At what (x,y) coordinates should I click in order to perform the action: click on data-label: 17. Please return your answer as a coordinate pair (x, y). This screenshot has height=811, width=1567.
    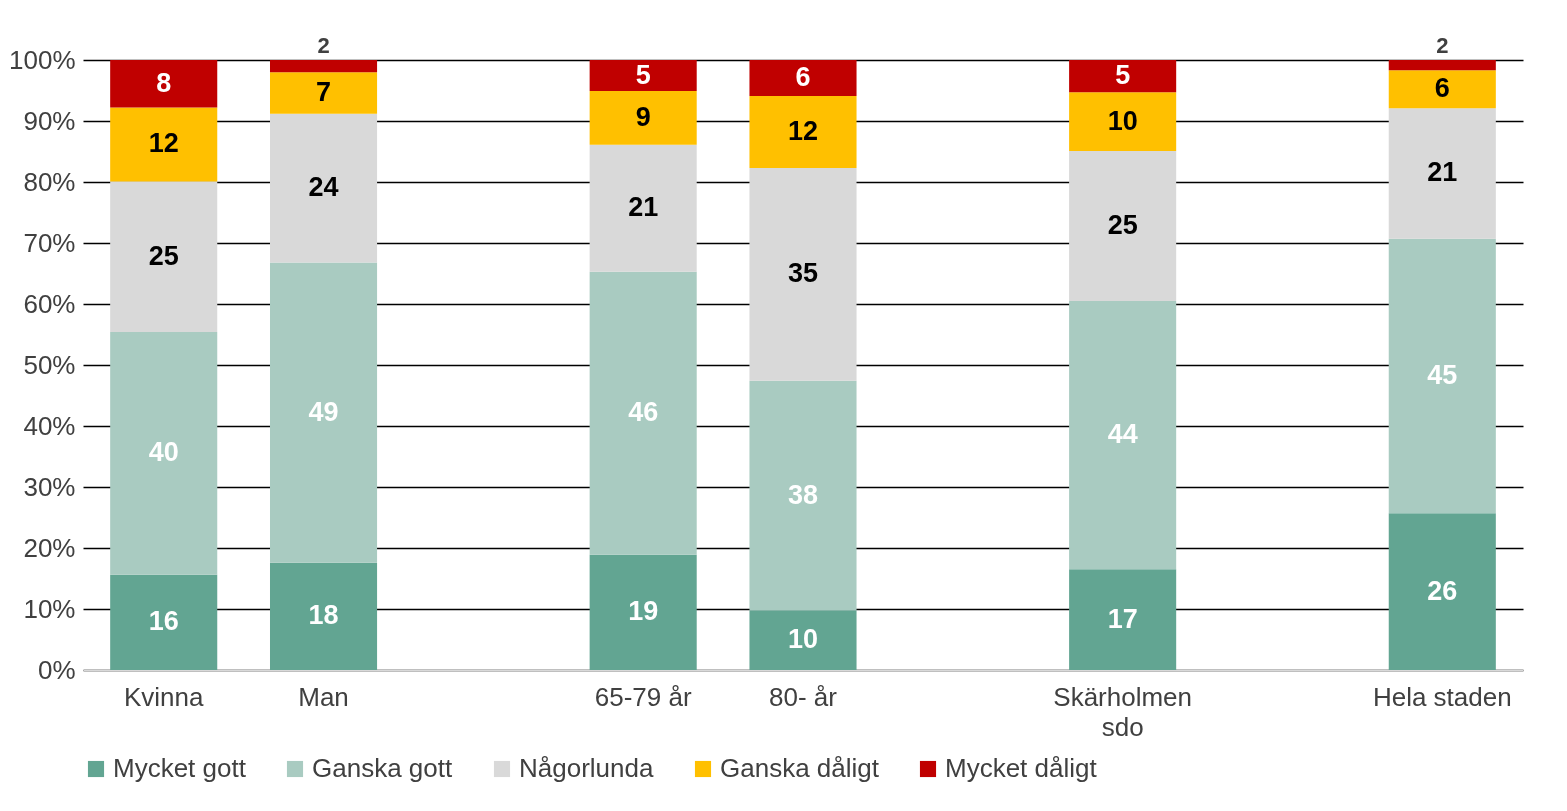
    Looking at the image, I should click on (1122, 618).